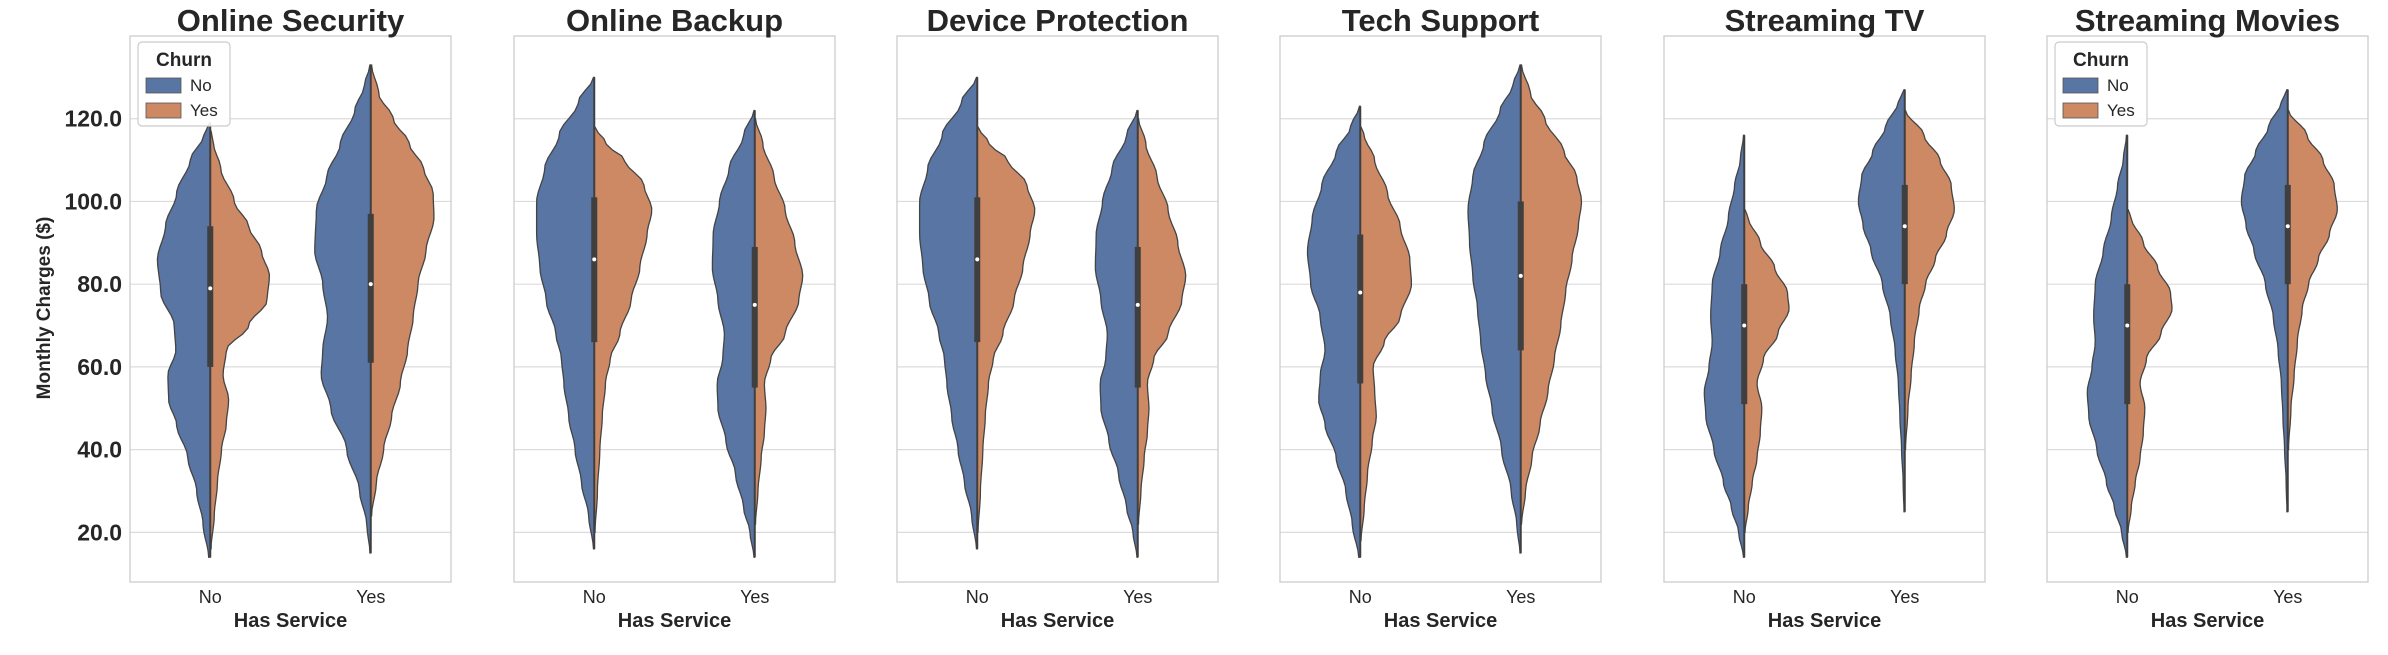 This screenshot has height=655, width=2388. I want to click on panel-5: Streaming TV No Yes Has Service, so click(1824, 317).